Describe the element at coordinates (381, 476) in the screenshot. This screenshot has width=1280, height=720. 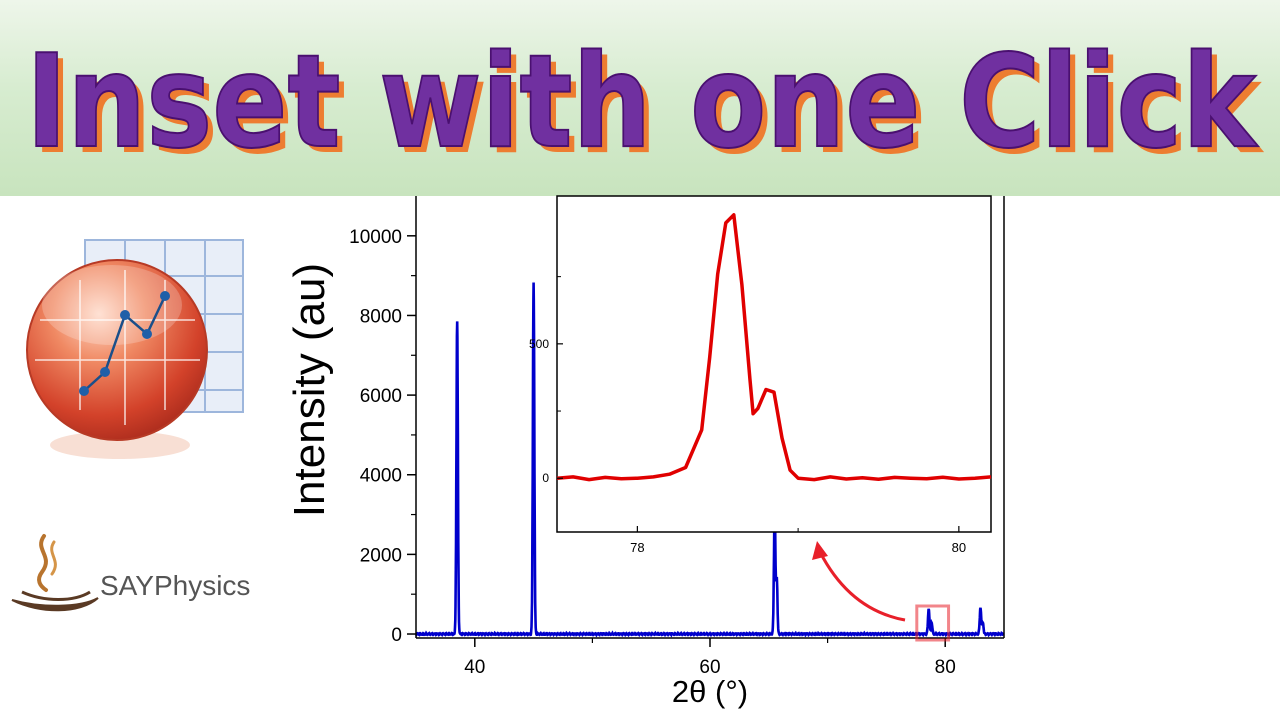
I see `y-tick-label-4000: 4000` at that location.